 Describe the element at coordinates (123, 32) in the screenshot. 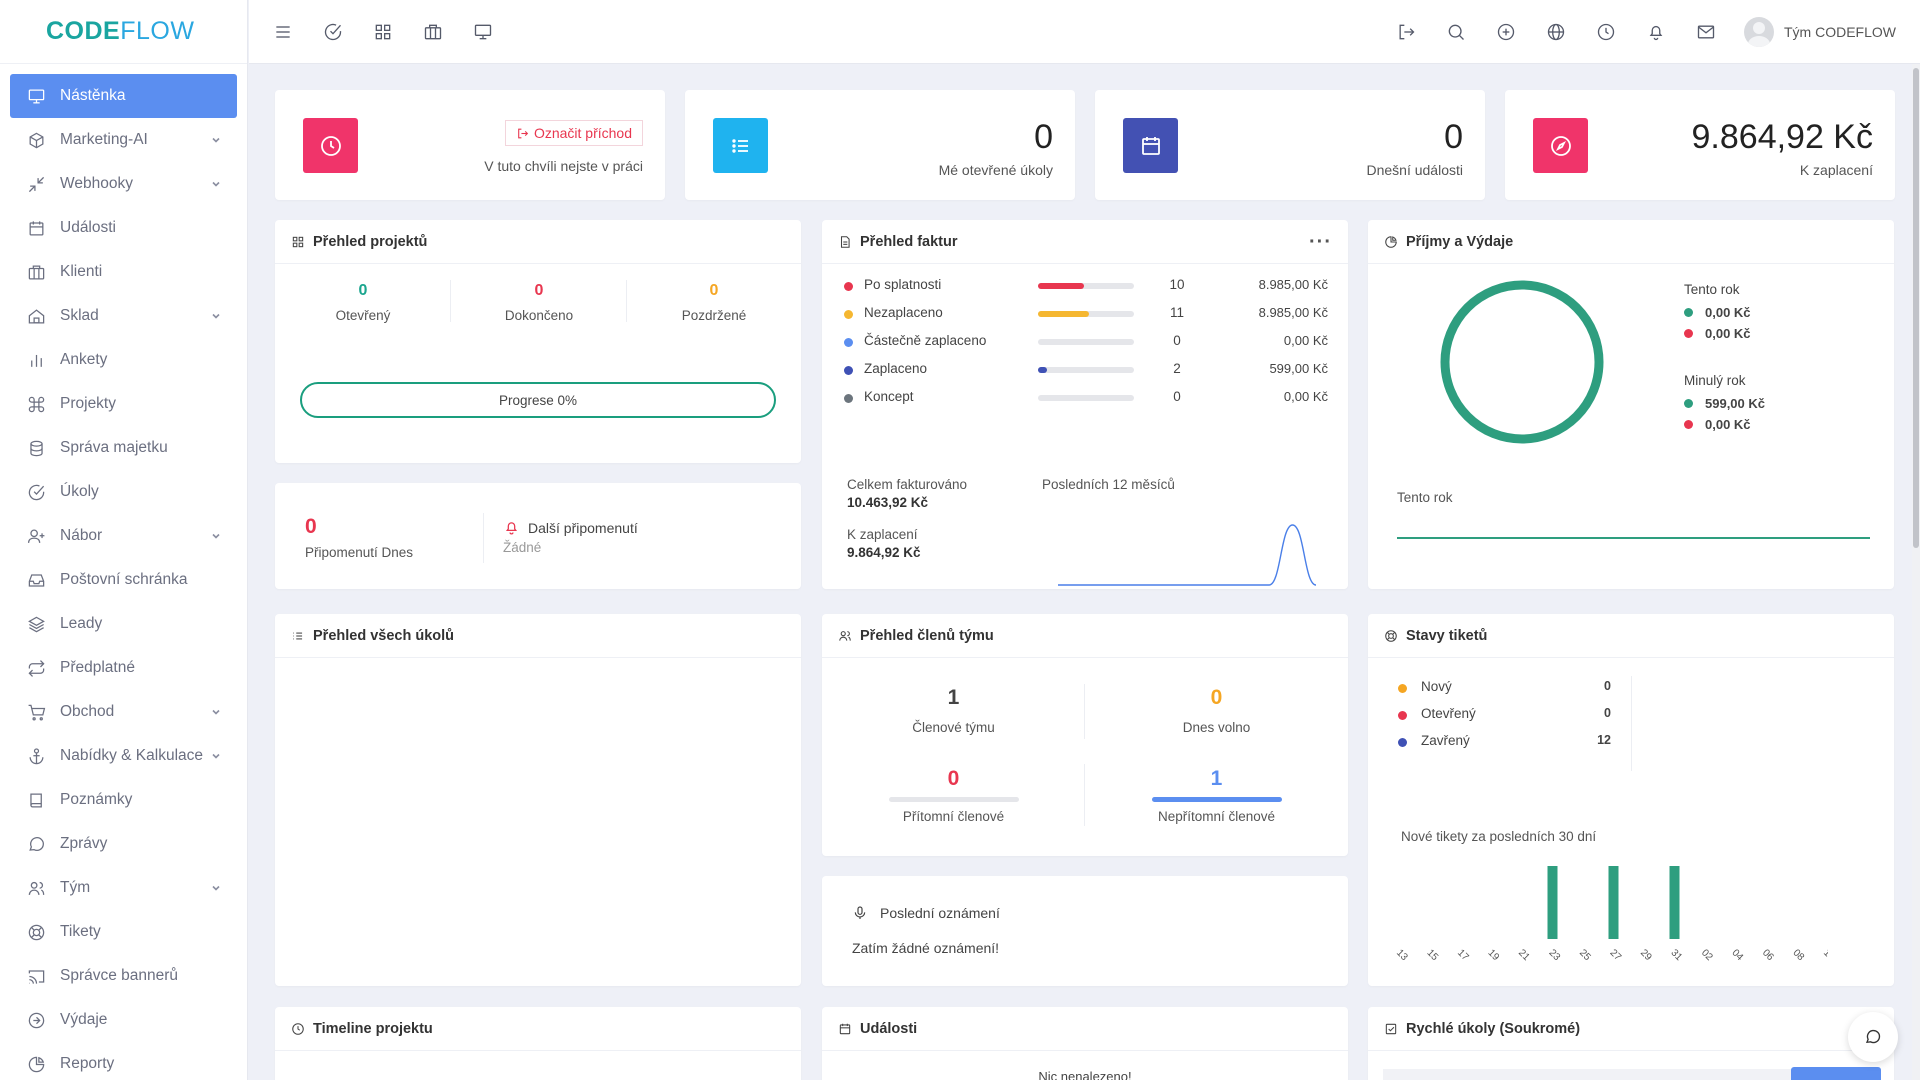

I see `logo: CODE FLOW` at that location.